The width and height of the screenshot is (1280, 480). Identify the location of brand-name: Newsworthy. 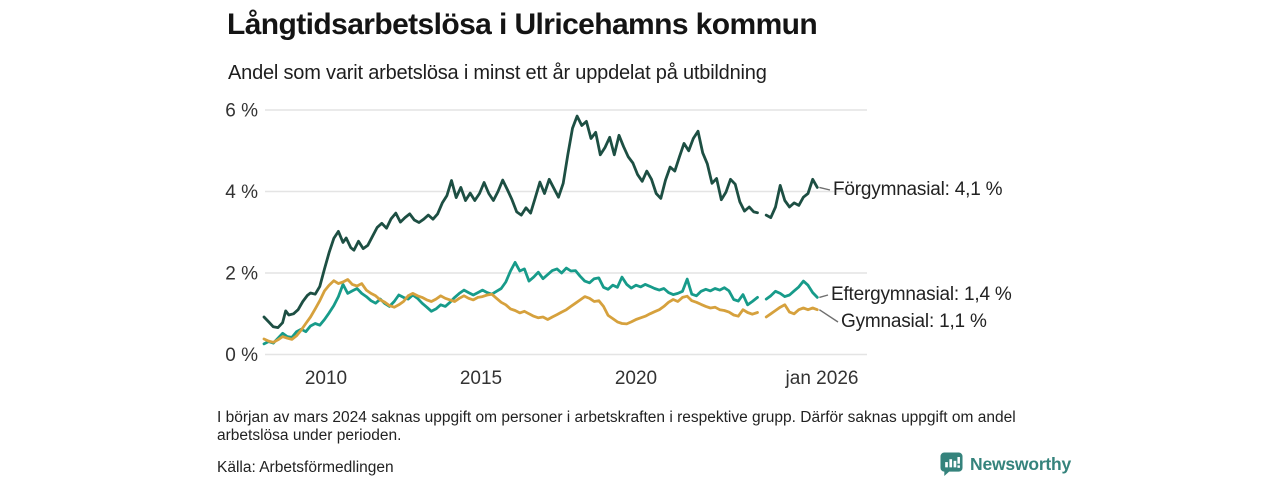
(1021, 463).